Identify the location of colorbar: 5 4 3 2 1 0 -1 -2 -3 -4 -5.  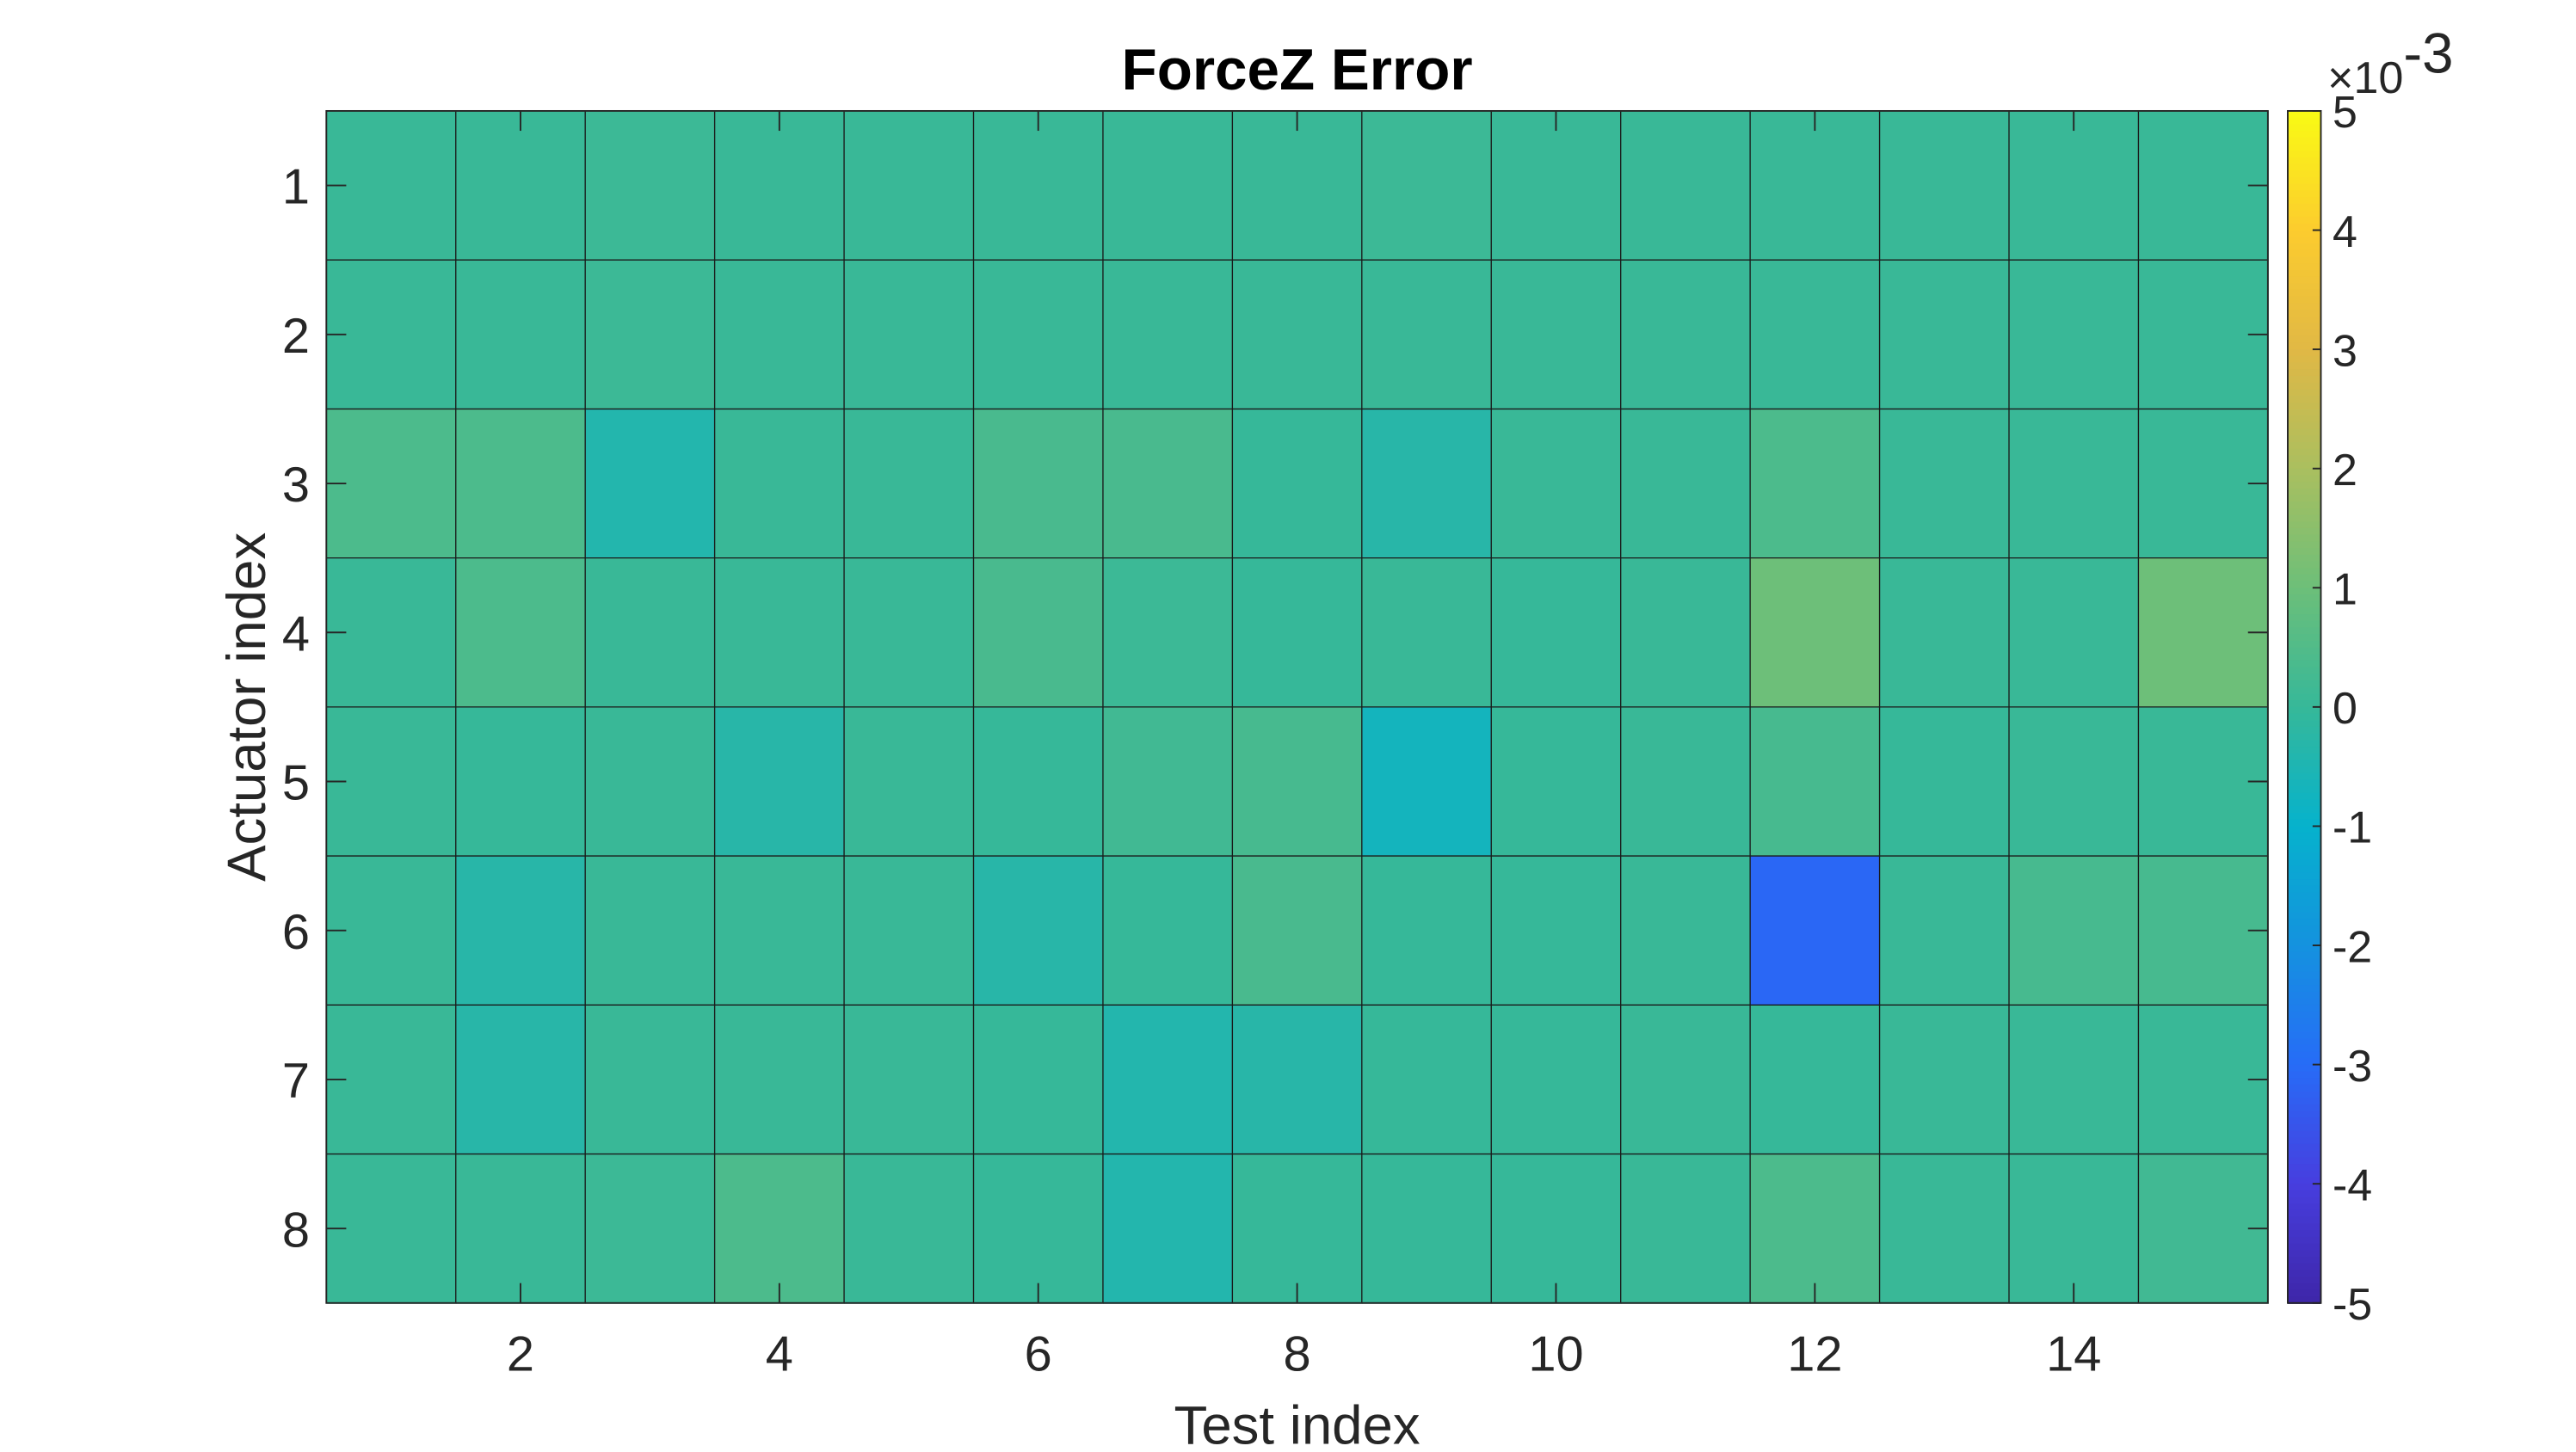
(2330, 709).